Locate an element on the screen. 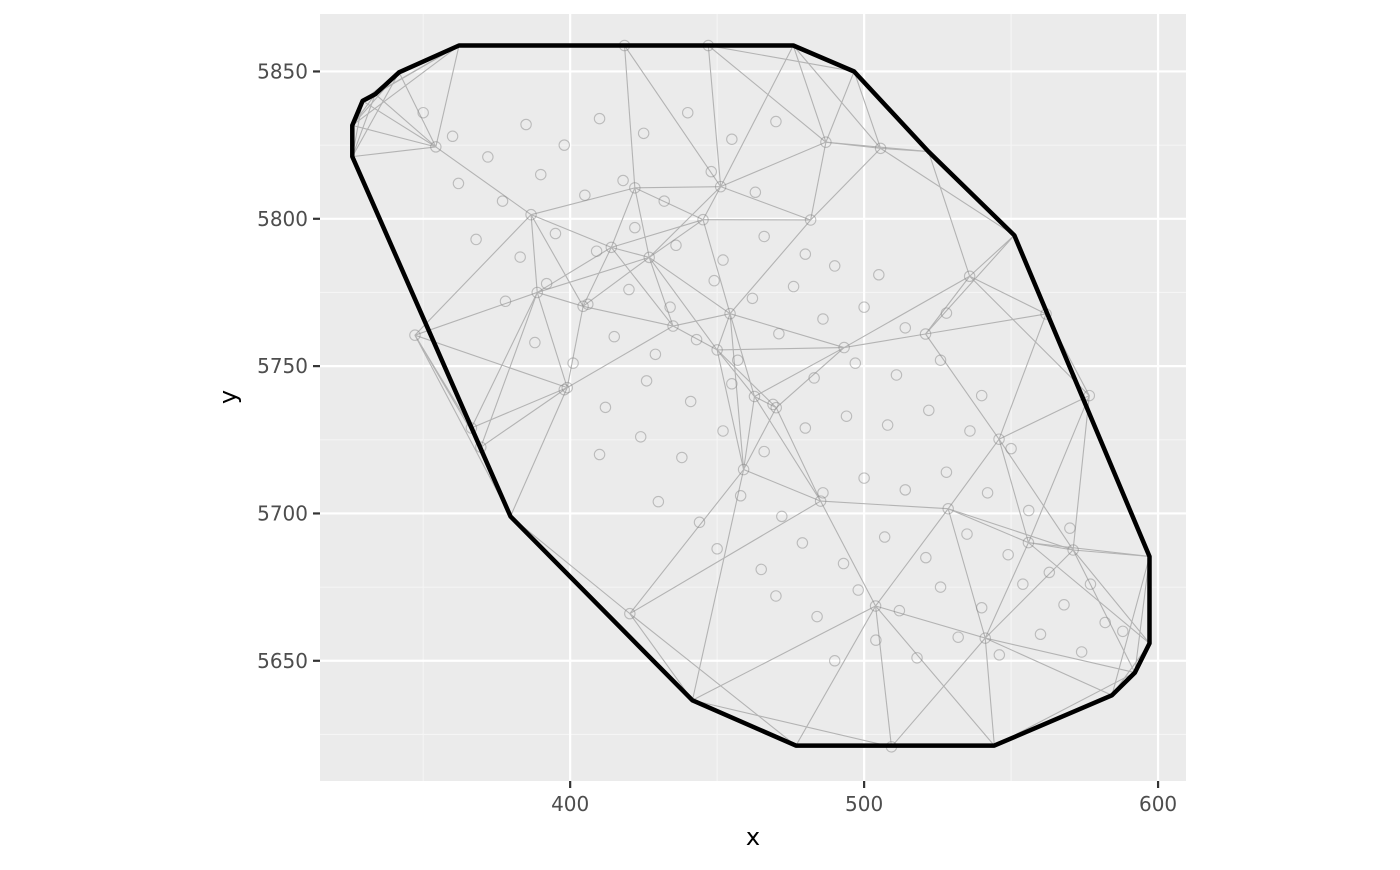 The height and width of the screenshot is (870, 1400). y-axis: 5650 5700 5750 5800 5850 is located at coordinates (288, 365).